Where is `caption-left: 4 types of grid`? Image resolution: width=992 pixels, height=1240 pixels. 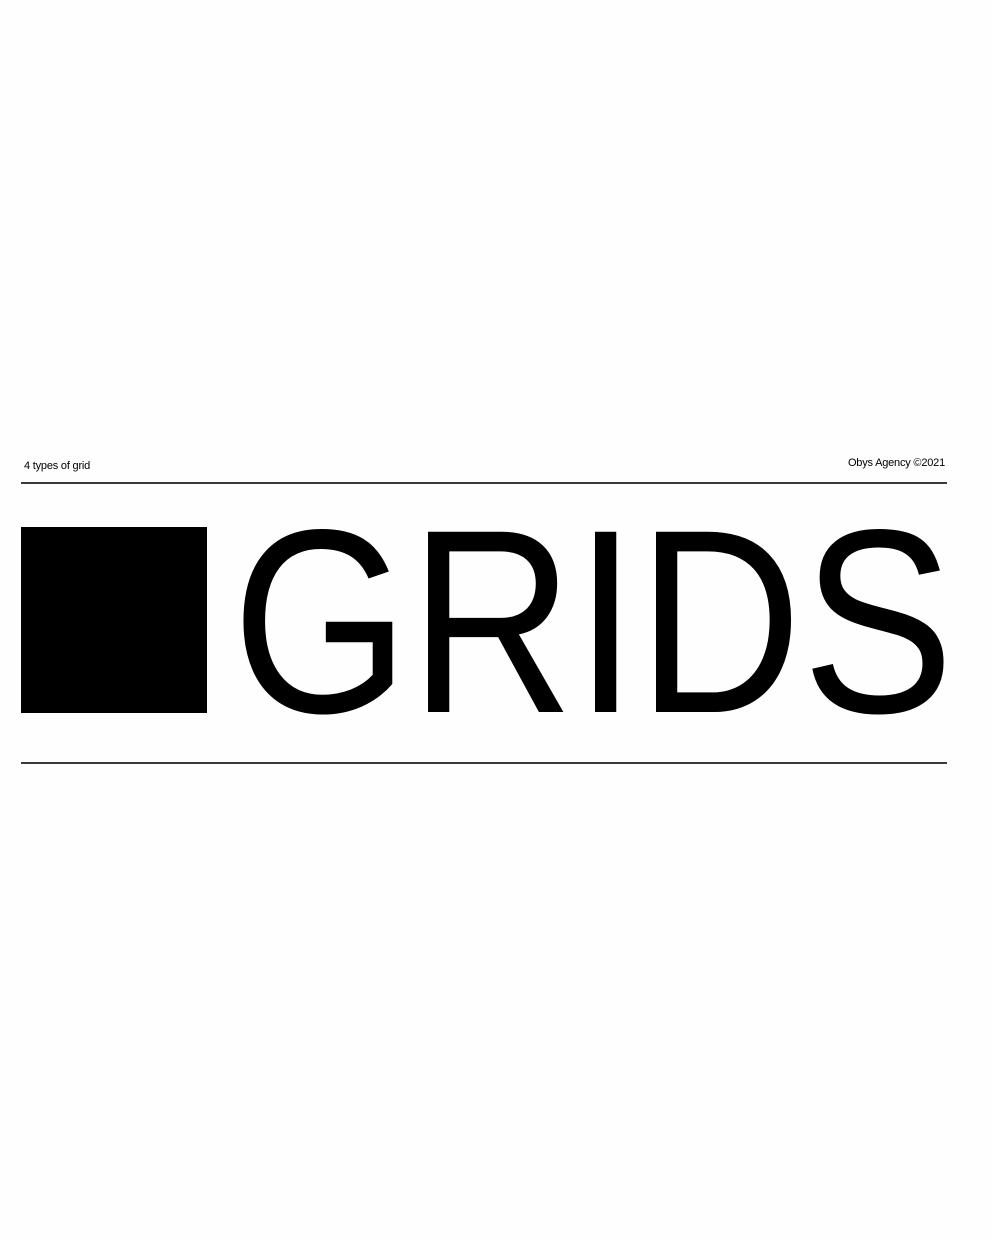
caption-left: 4 types of grid is located at coordinates (57, 466).